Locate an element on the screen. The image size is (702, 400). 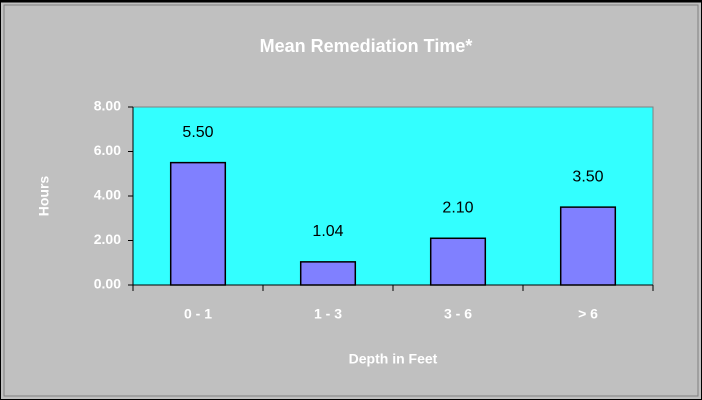
data-label: 2.10 is located at coordinates (457, 207).